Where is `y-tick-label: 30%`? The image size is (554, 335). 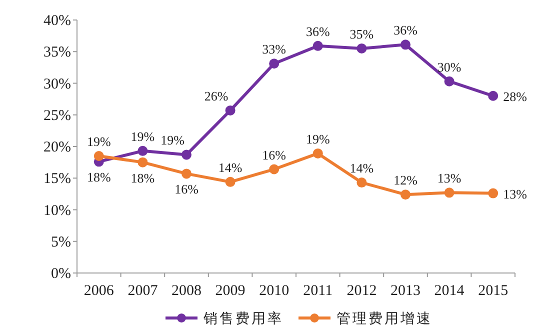
y-tick-label: 30% is located at coordinates (57, 84).